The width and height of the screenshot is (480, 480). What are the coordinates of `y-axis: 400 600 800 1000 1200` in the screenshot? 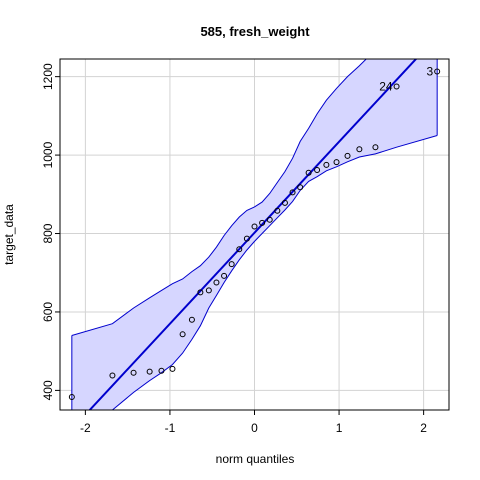 It's located at (50, 231).